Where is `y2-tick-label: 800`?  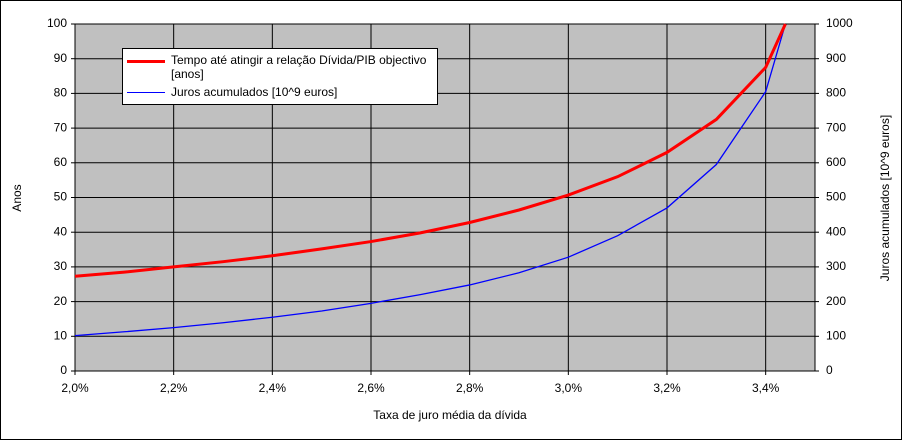
y2-tick-label: 800 is located at coordinates (836, 93).